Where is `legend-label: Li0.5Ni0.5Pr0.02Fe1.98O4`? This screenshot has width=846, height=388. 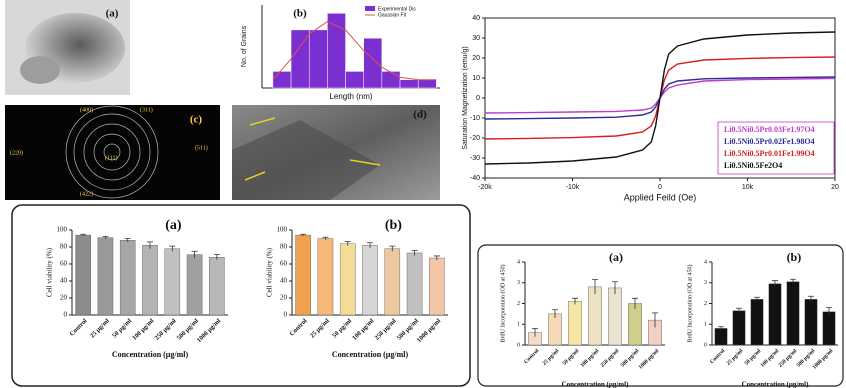
legend-label: Li0.5Ni0.5Pr0.02Fe1.98O4 is located at coordinates (769, 141).